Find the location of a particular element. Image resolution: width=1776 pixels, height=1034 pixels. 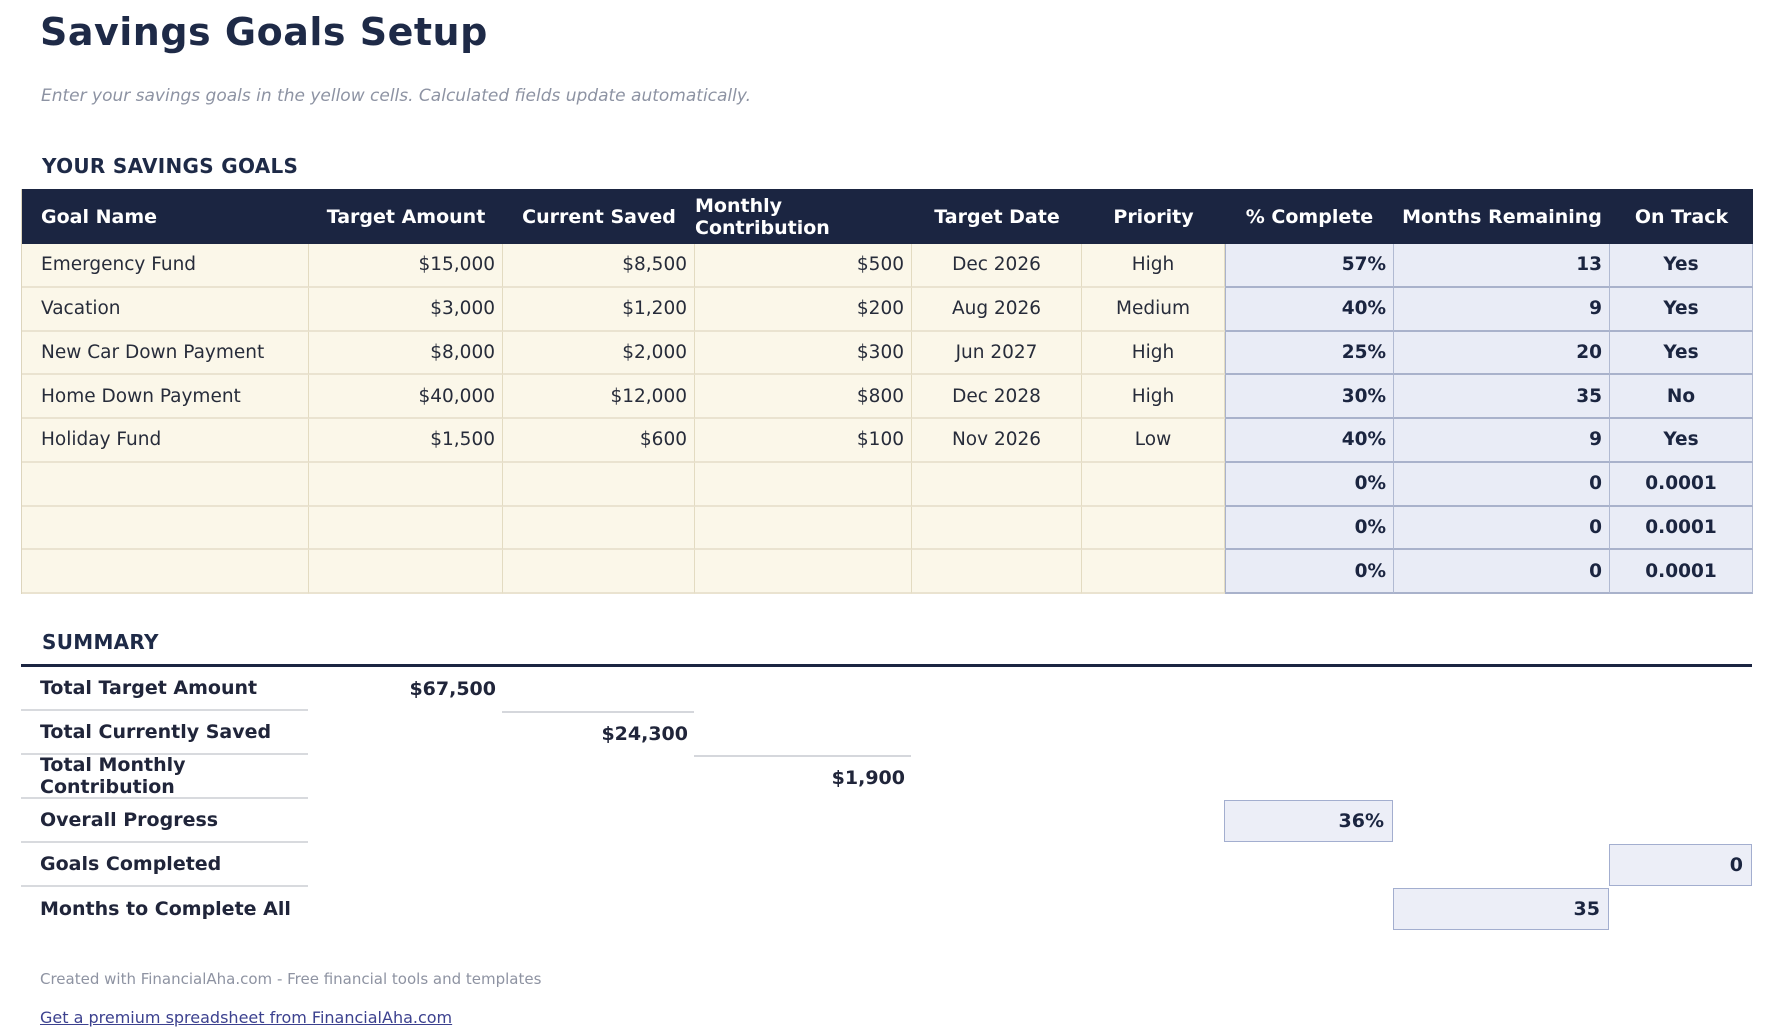

input-cell-target-amount: $40,000 is located at coordinates (406, 397).